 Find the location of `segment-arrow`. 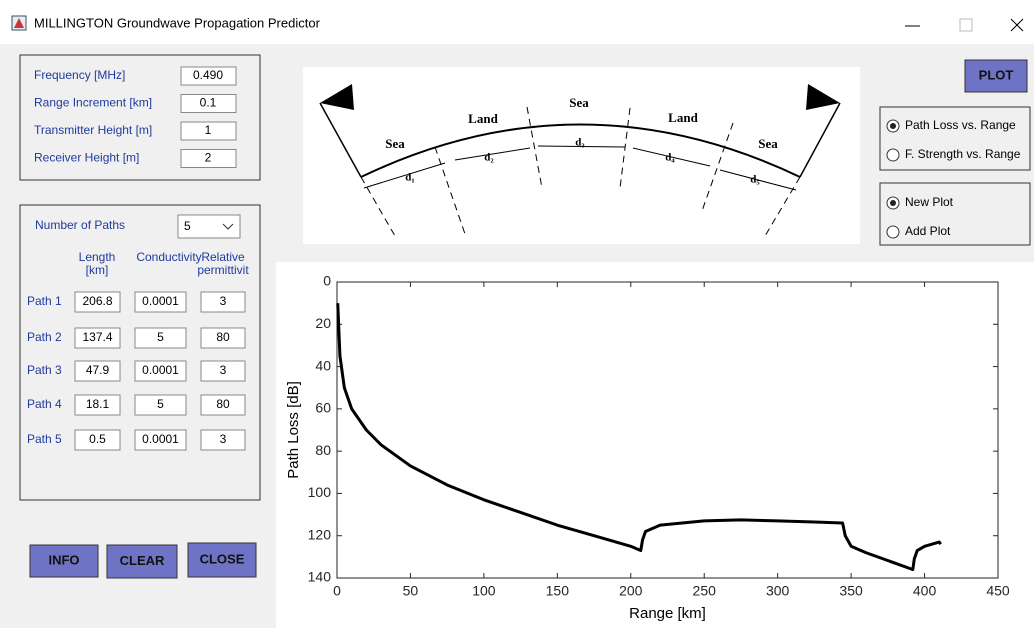

segment-arrow is located at coordinates (580, 168).